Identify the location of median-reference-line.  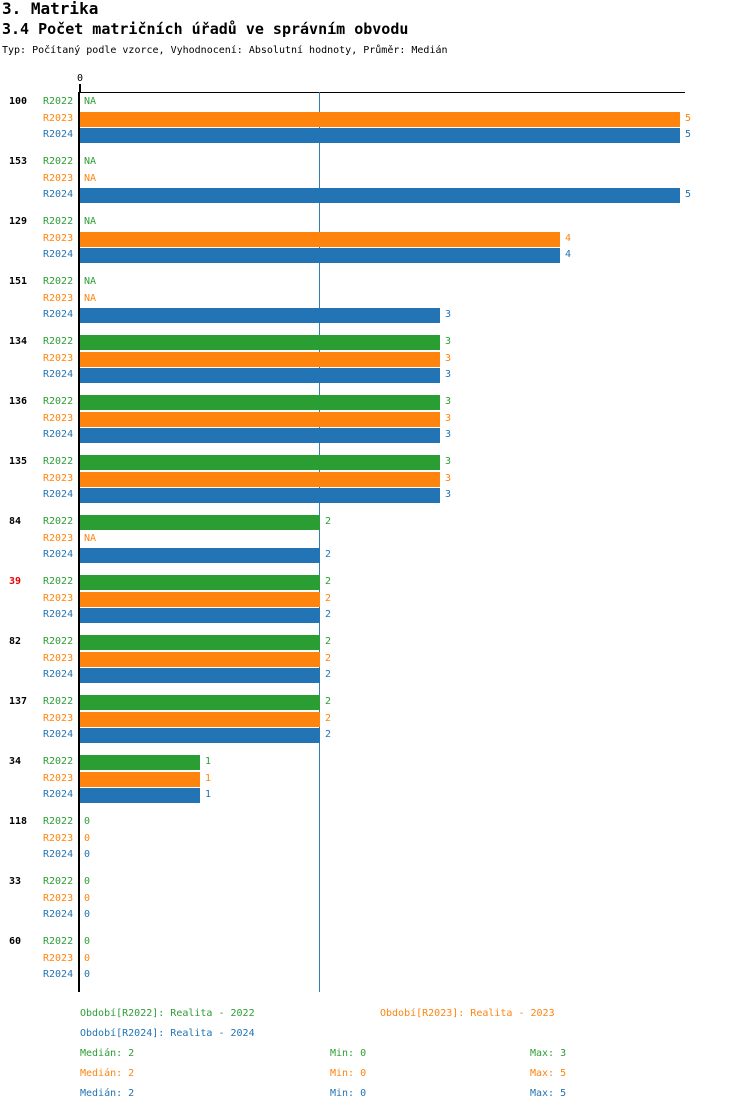
(319, 542).